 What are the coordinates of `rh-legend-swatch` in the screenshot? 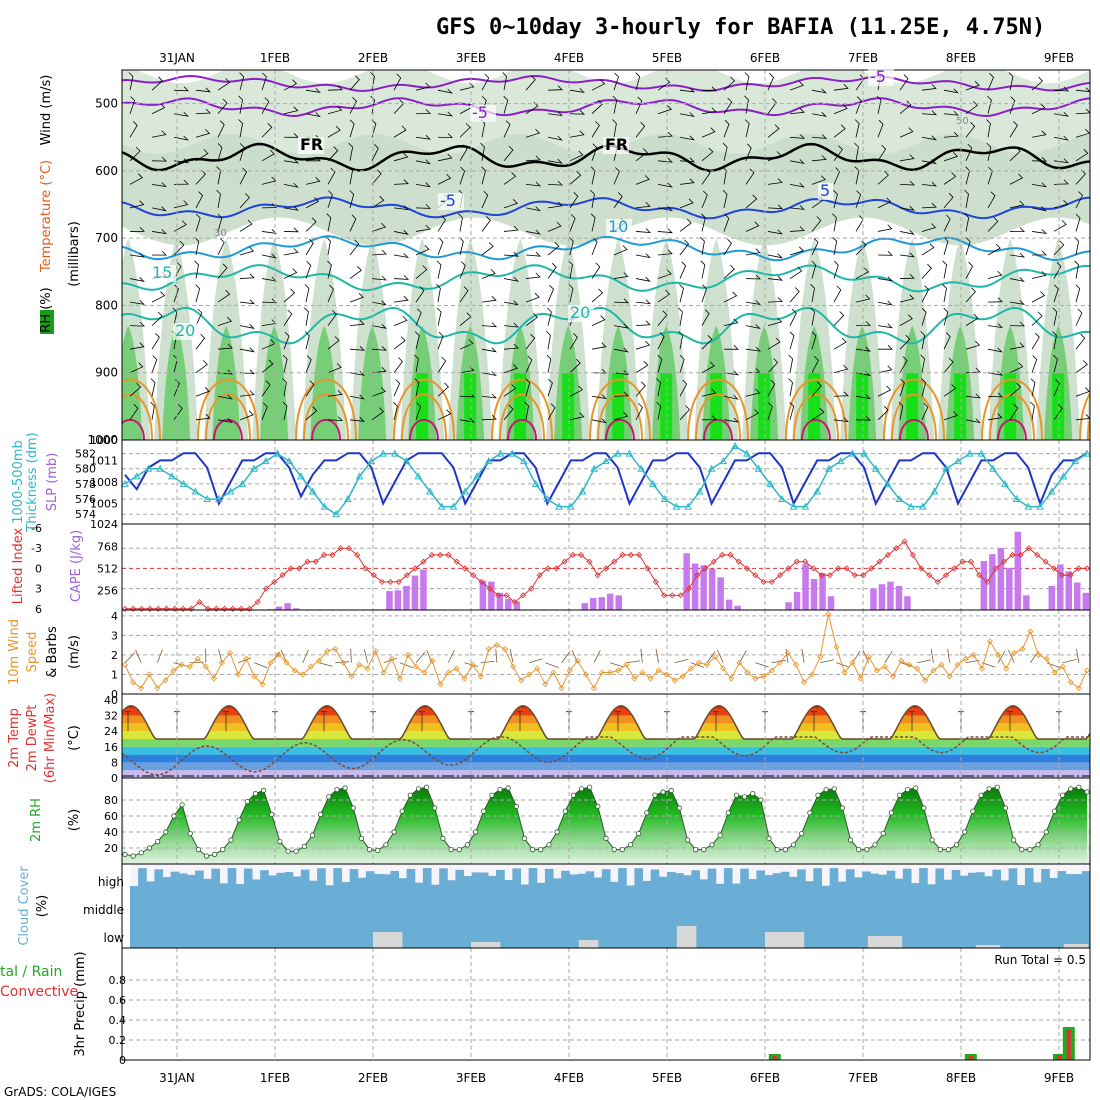 It's located at (47, 322).